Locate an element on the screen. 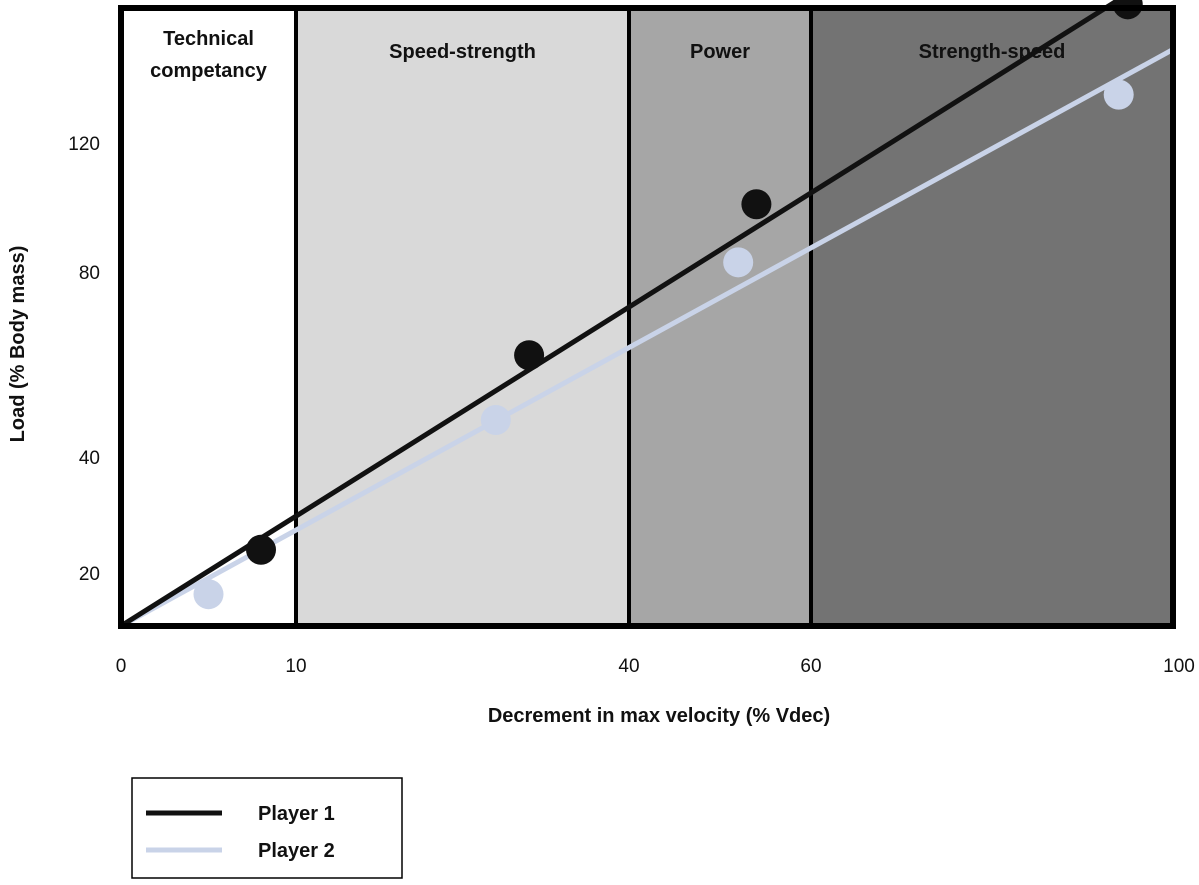 The image size is (1199, 885). y-tick-label: 40 is located at coordinates (89, 458).